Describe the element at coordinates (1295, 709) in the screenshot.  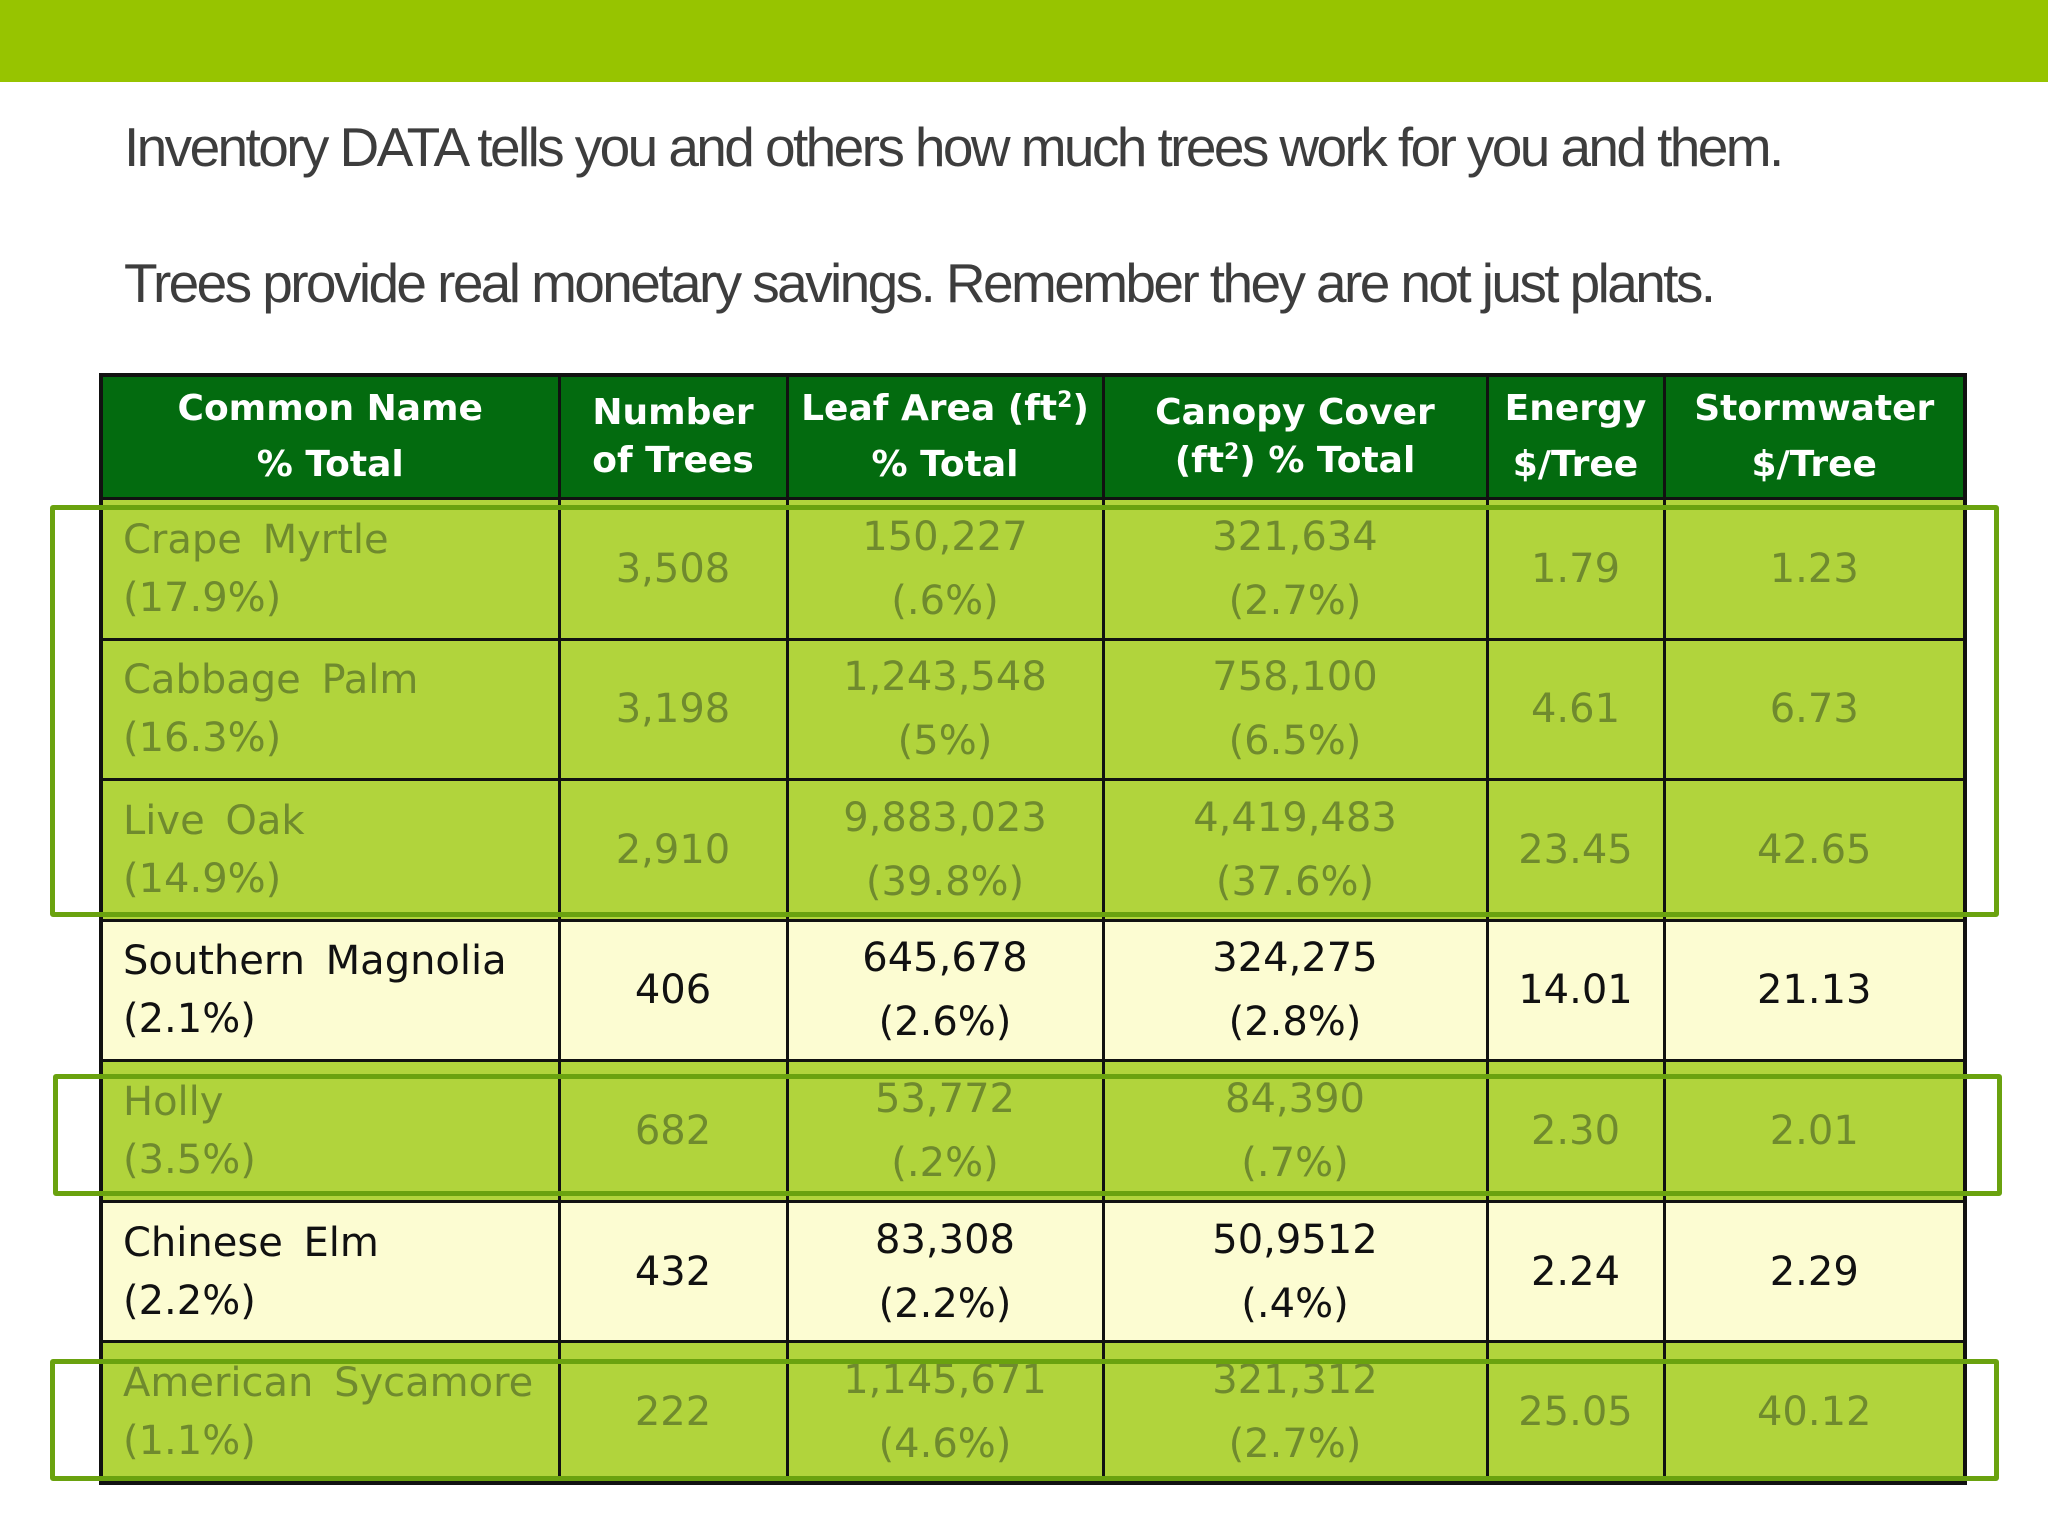
I see `cell-canopy-cover: 758,100 (6.5%)` at that location.